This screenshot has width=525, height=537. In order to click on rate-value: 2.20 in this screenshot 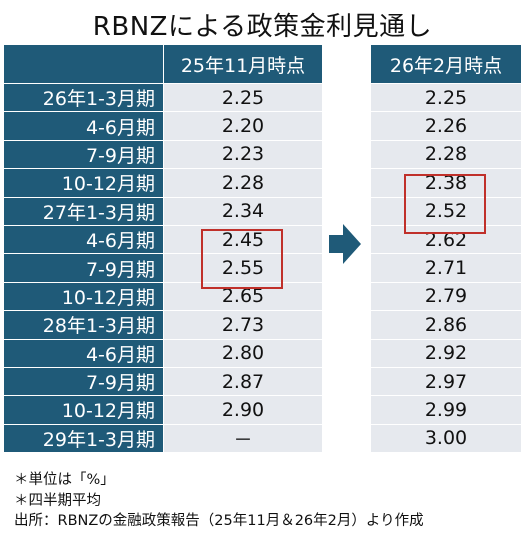, I will do `click(243, 126)`.